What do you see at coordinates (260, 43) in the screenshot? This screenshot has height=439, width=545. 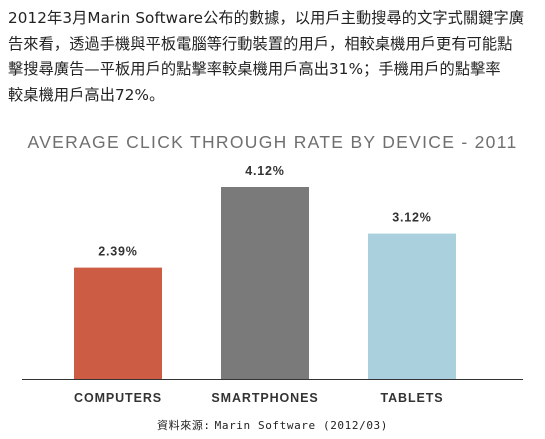 I see `paragraph-line: 告來看，透過手機與平板電腦等行動裝置的用戶，相較桌機用戶更有可能點` at bounding box center [260, 43].